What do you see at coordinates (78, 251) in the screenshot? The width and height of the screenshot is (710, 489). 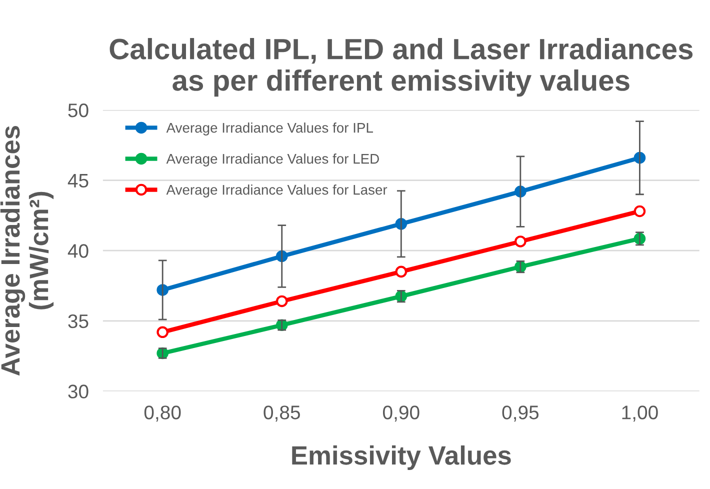 I see `y-tick-label: 40` at bounding box center [78, 251].